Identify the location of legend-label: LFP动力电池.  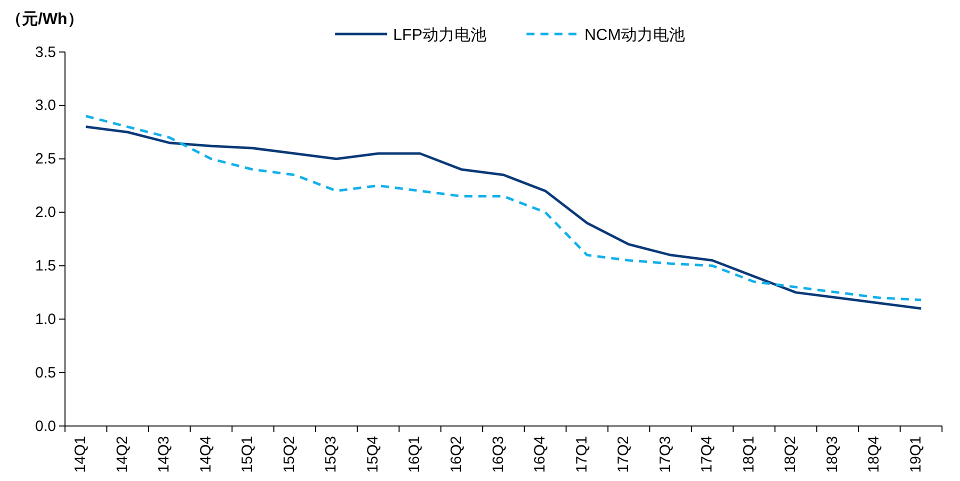
(439, 35).